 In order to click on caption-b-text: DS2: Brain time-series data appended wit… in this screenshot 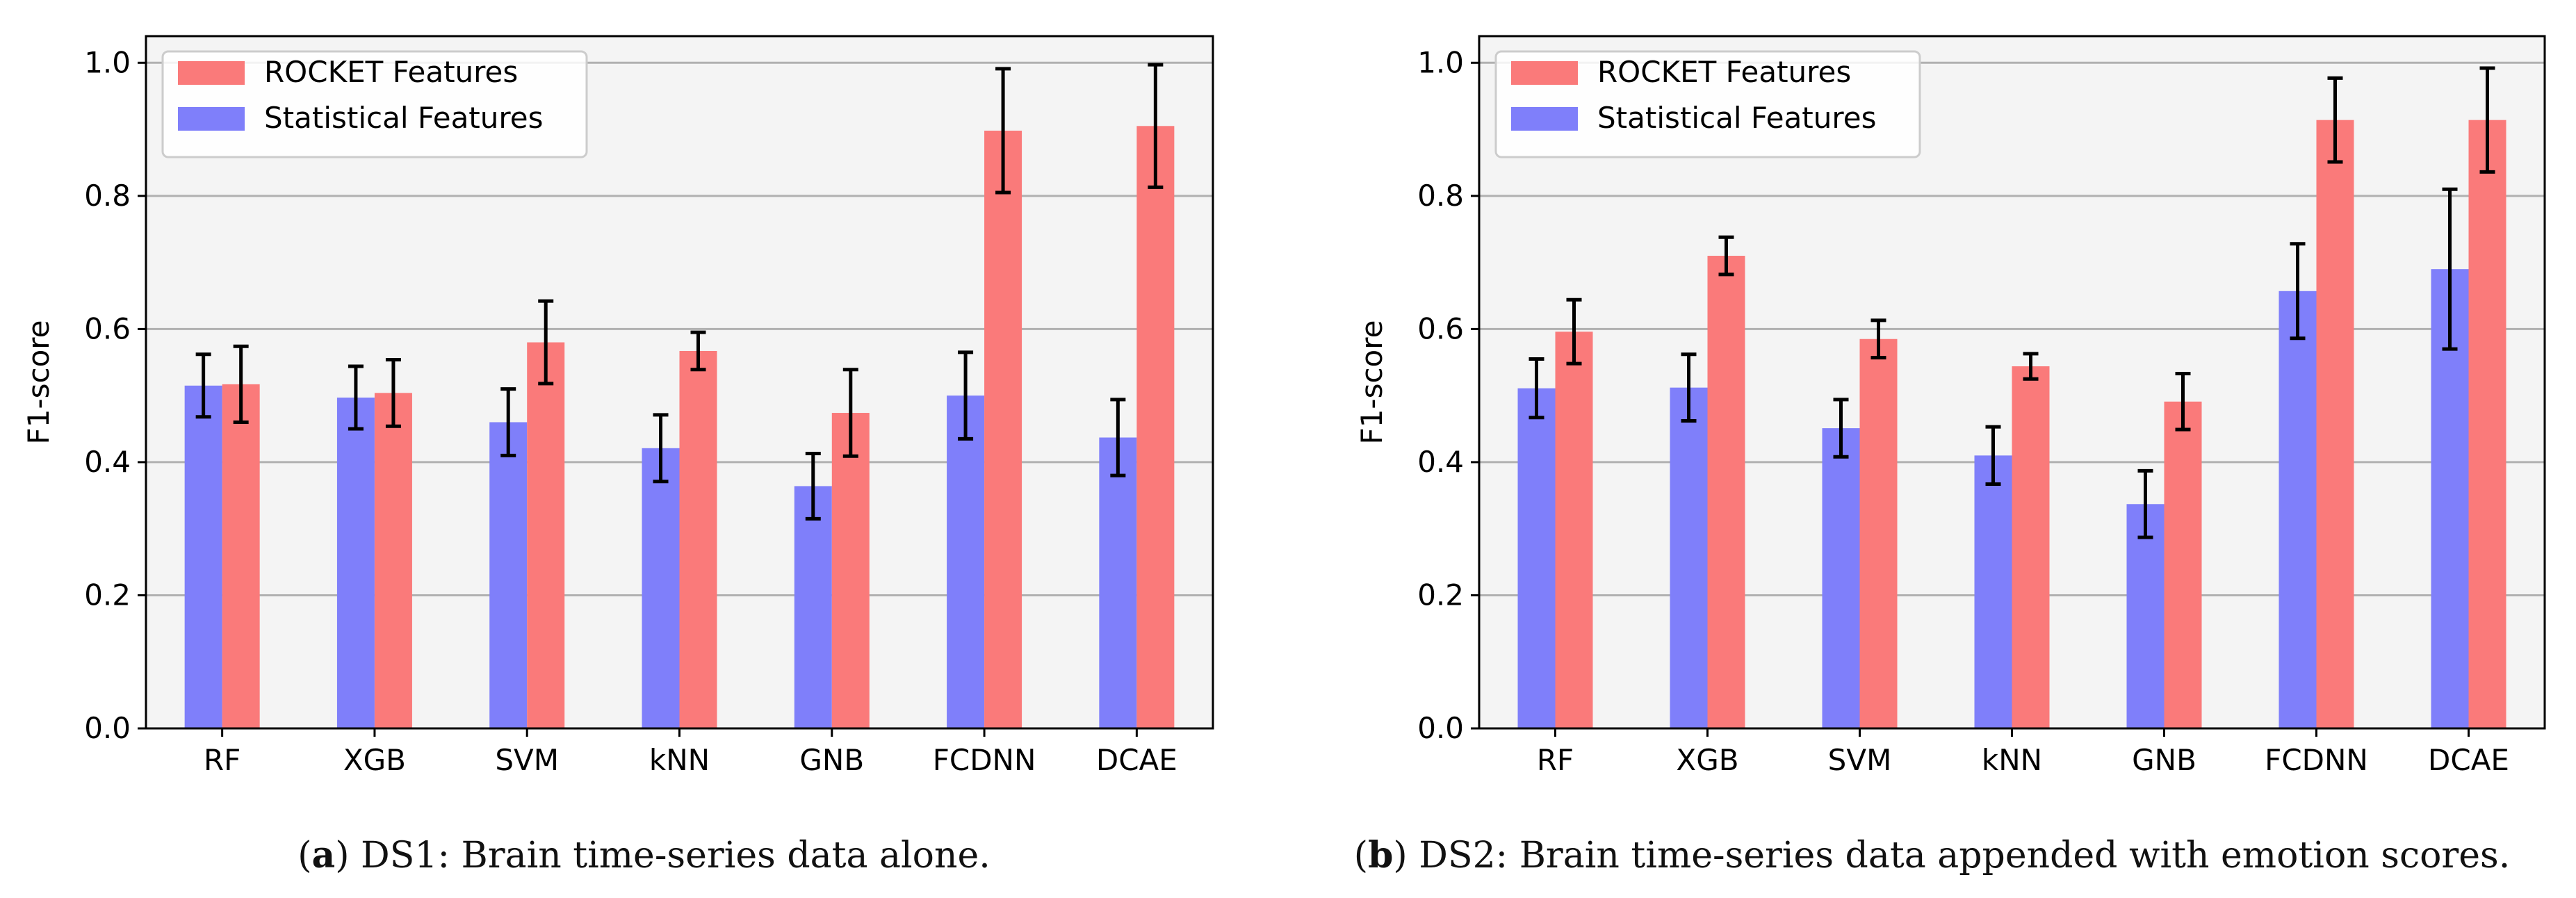, I will do `click(1965, 855)`.